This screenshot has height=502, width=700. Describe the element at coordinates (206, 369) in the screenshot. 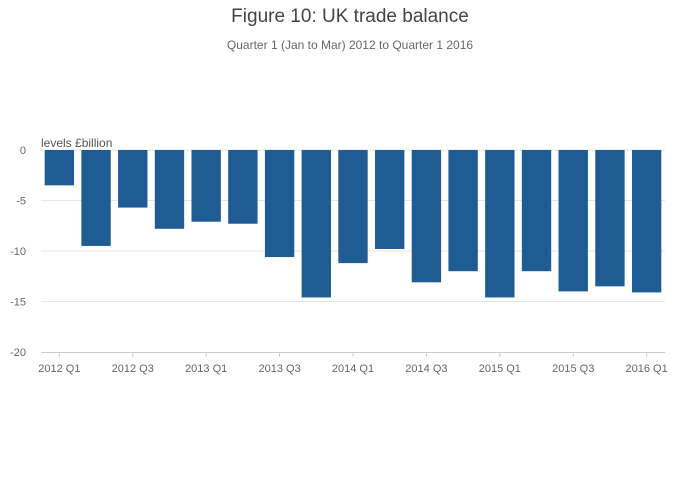

I see `x-tick-label: 2013 Q1` at that location.